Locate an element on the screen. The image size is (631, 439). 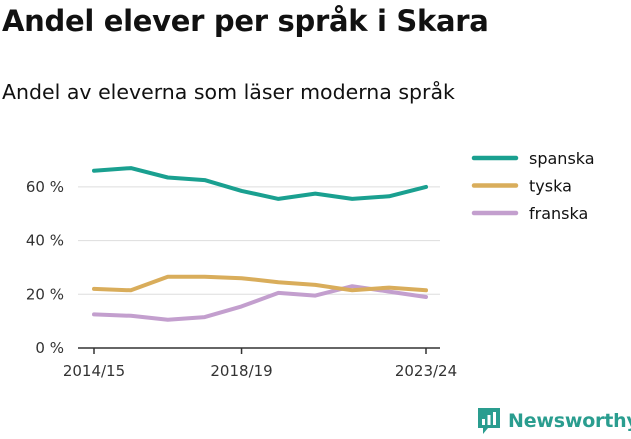
y-tick-label: 60 % is located at coordinates (45, 187).